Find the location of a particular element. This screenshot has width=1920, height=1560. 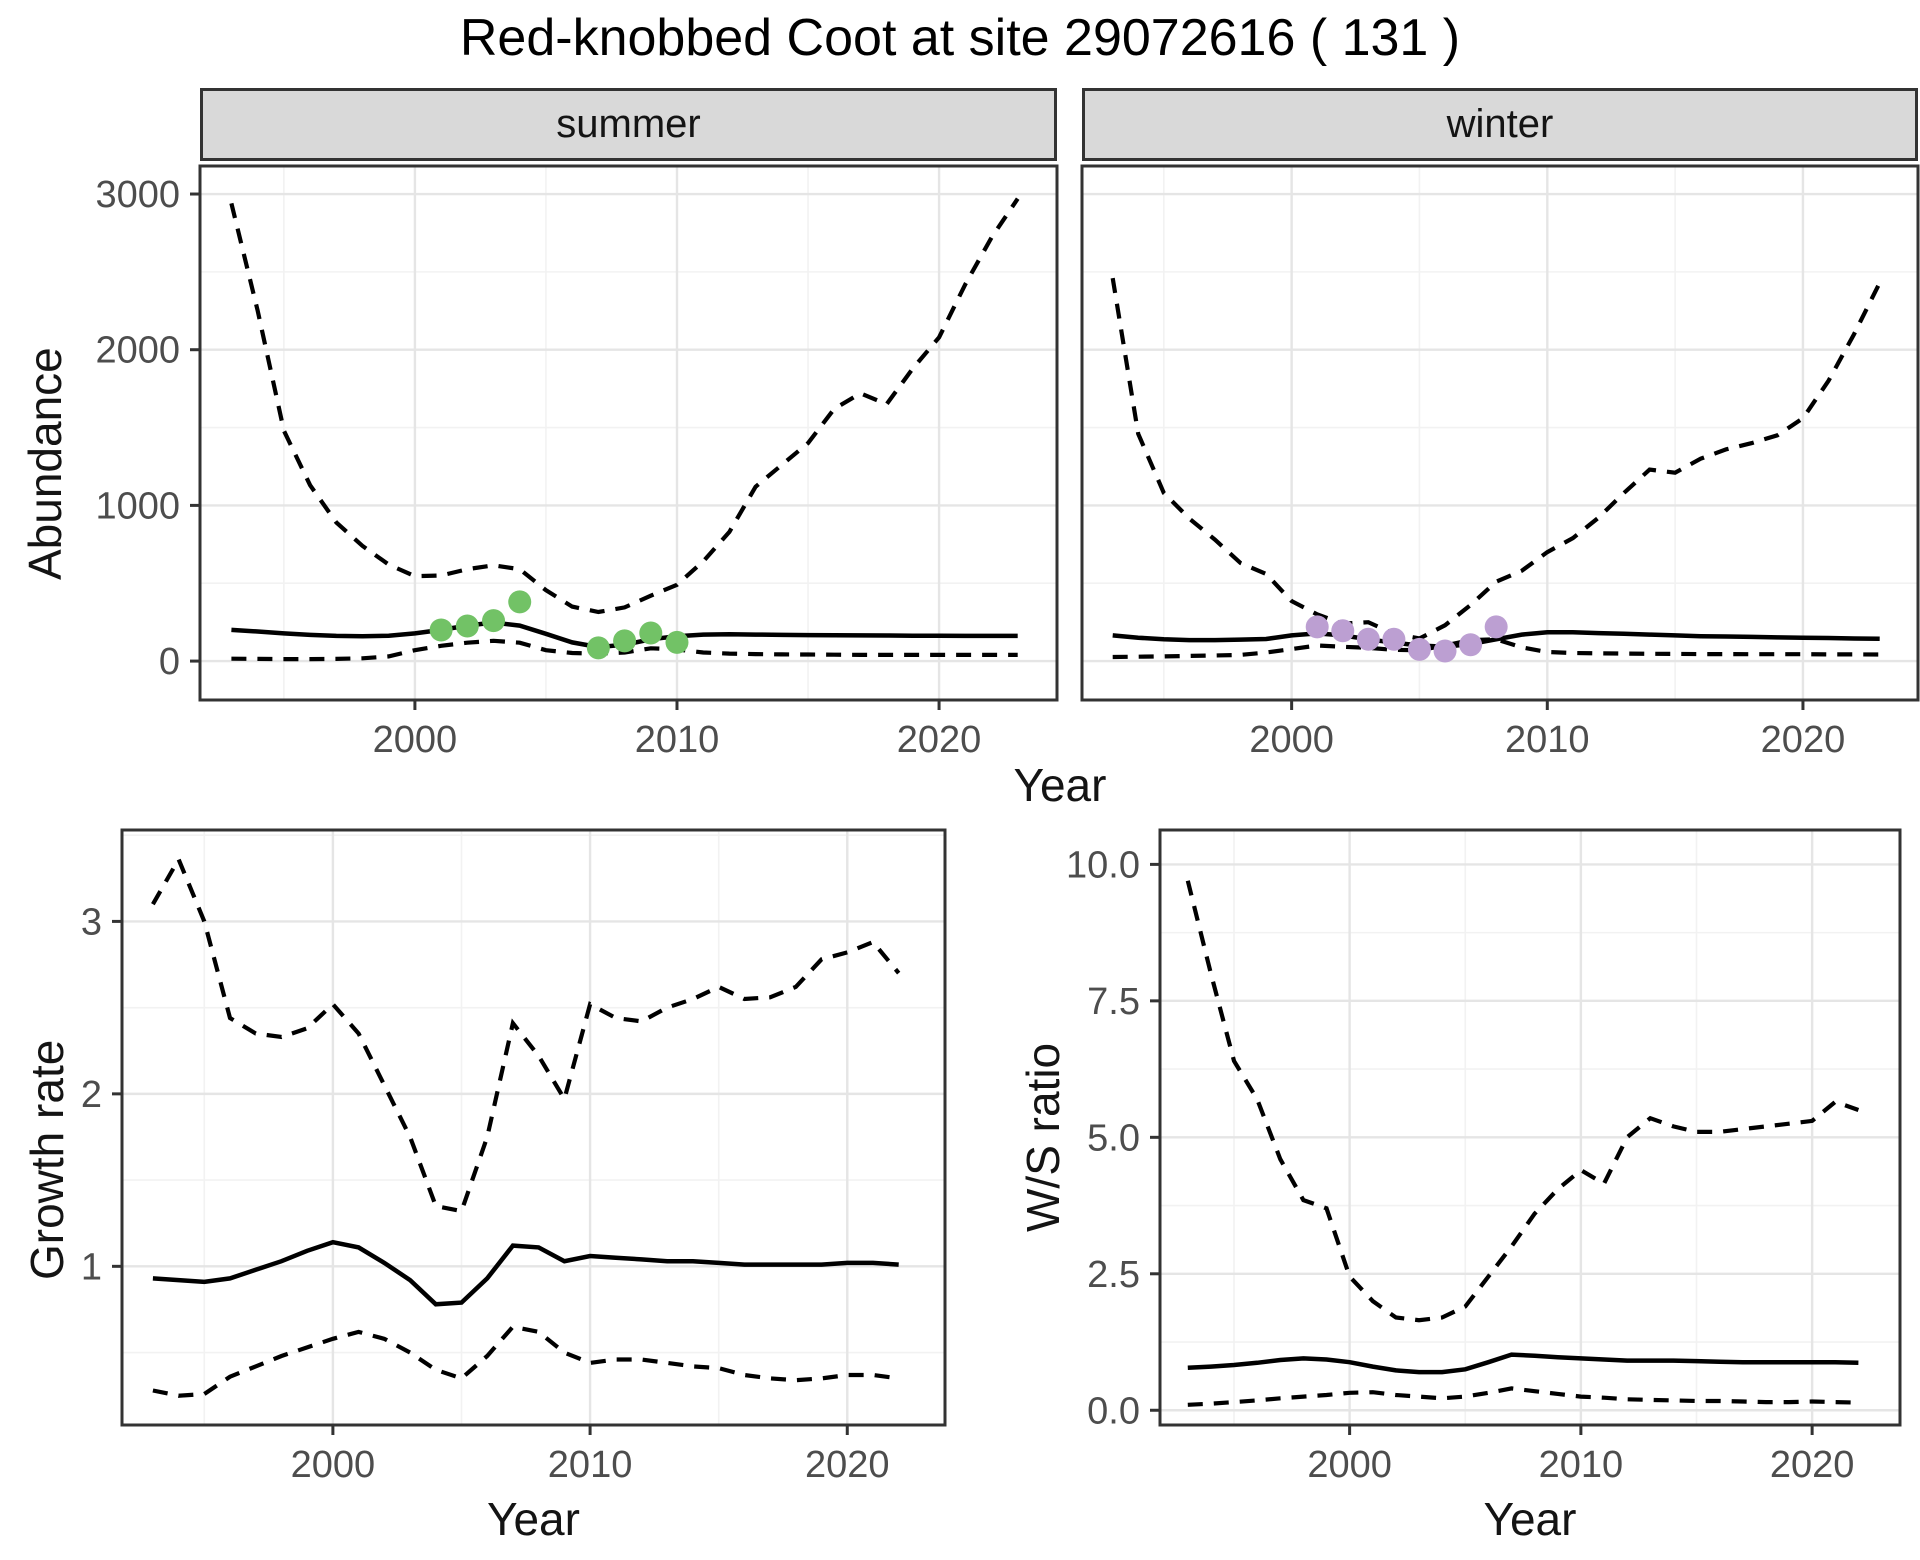

ws-ratio-x-axis-title: Year is located at coordinates (1530, 1519).